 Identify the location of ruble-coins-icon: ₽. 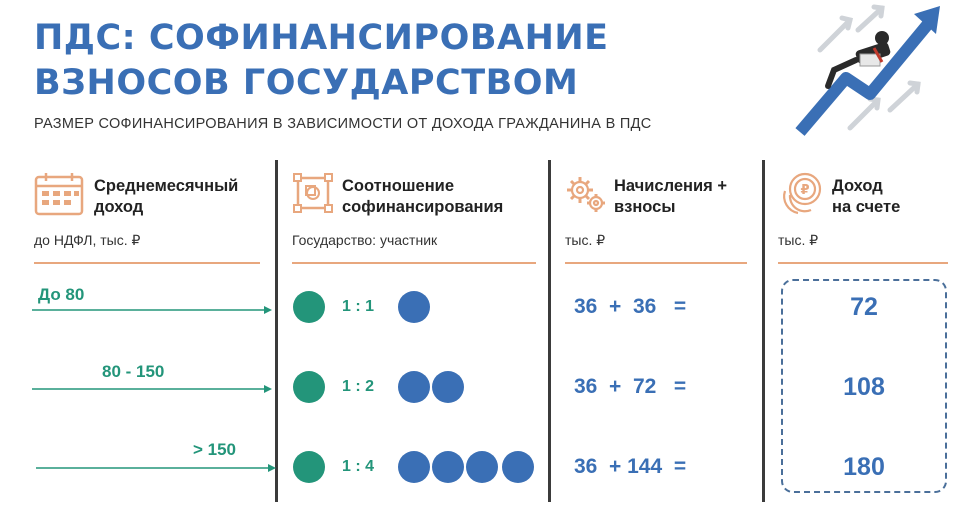
(802, 193).